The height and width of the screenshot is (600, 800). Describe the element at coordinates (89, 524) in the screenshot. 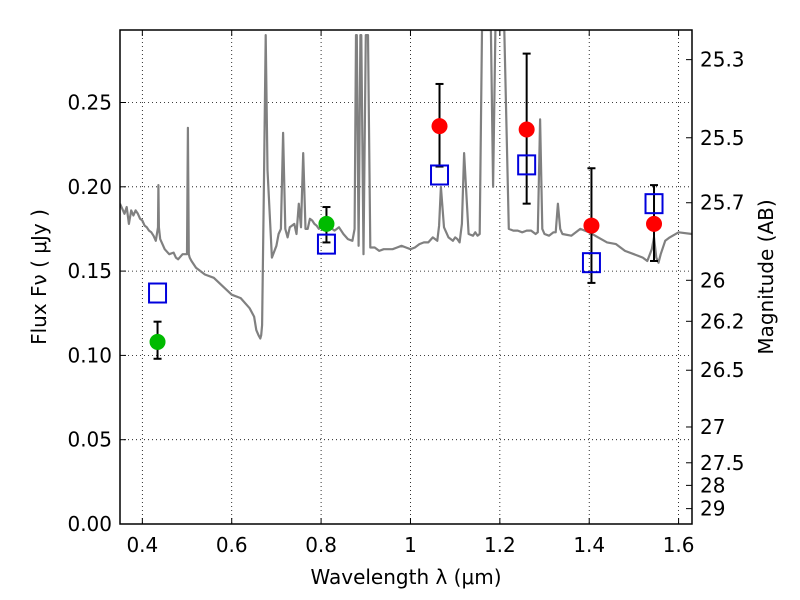

I see `y-tick-label: 0.00` at that location.